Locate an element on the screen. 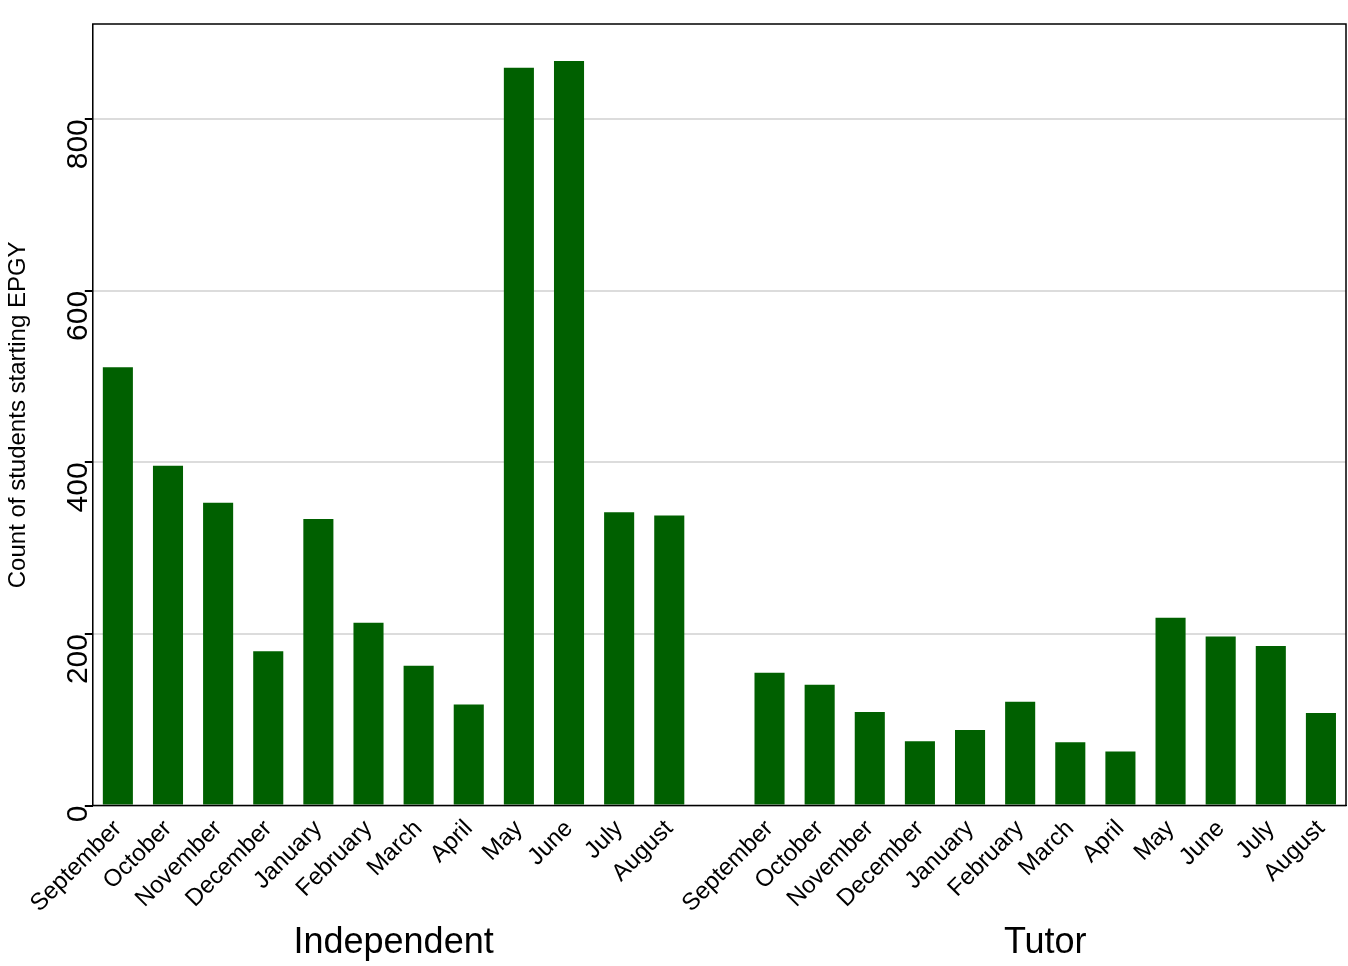 Image resolution: width=1348 pixels, height=966 pixels. text: Tutor is located at coordinates (1045, 940).